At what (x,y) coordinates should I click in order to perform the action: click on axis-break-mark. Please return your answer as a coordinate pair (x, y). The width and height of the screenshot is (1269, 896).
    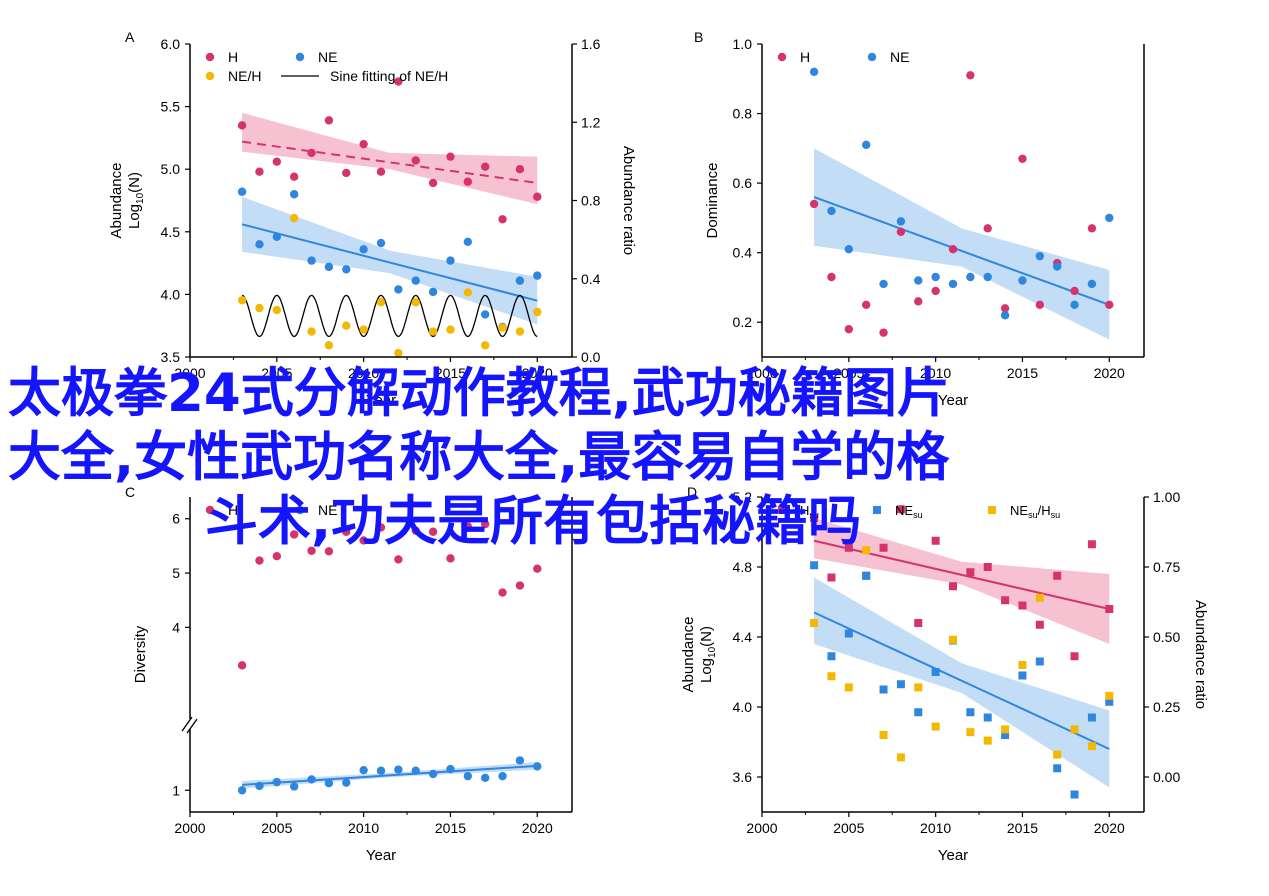
    Looking at the image, I should click on (192, 726).